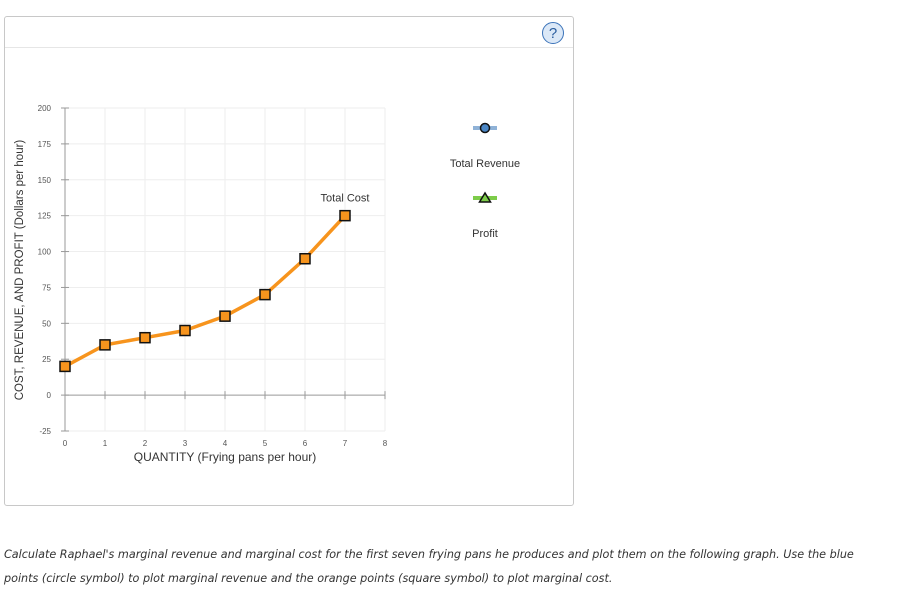  Describe the element at coordinates (305, 443) in the screenshot. I see `x-tick-label: 6` at that location.